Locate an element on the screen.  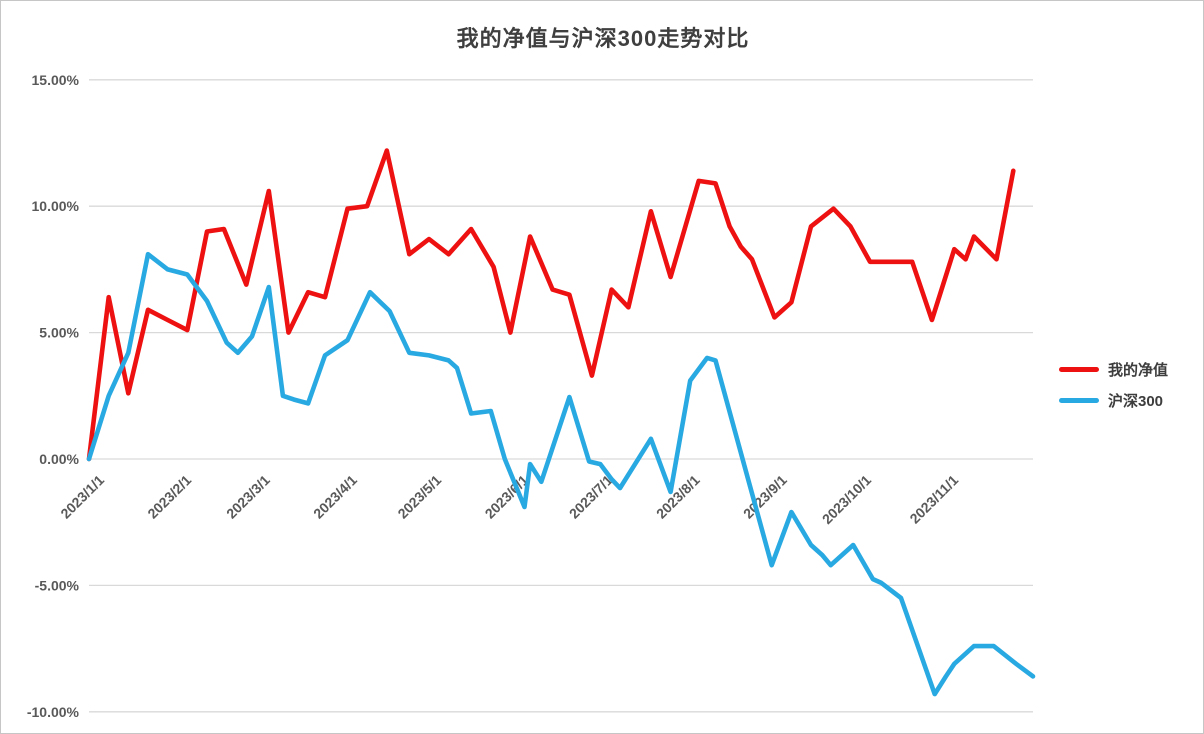
y-axis-tick-label: -5.00% is located at coordinates (57, 585).